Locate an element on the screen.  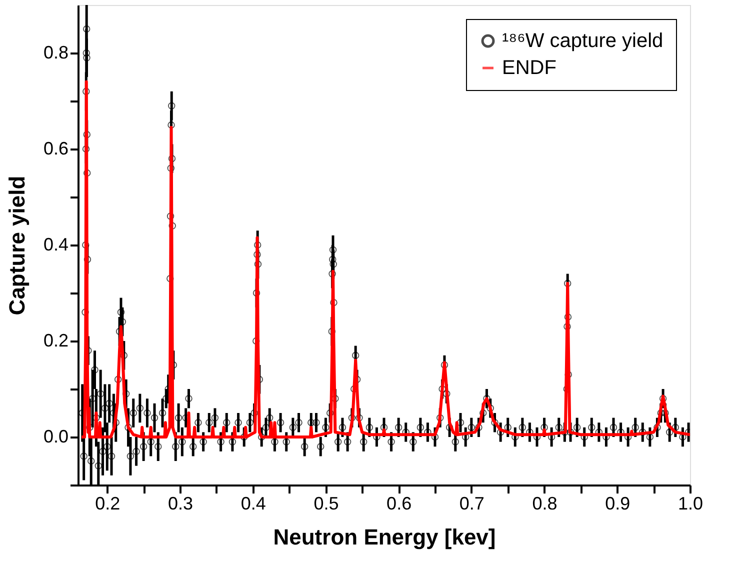
x-tick-label: 0.3 is located at coordinates (181, 504).